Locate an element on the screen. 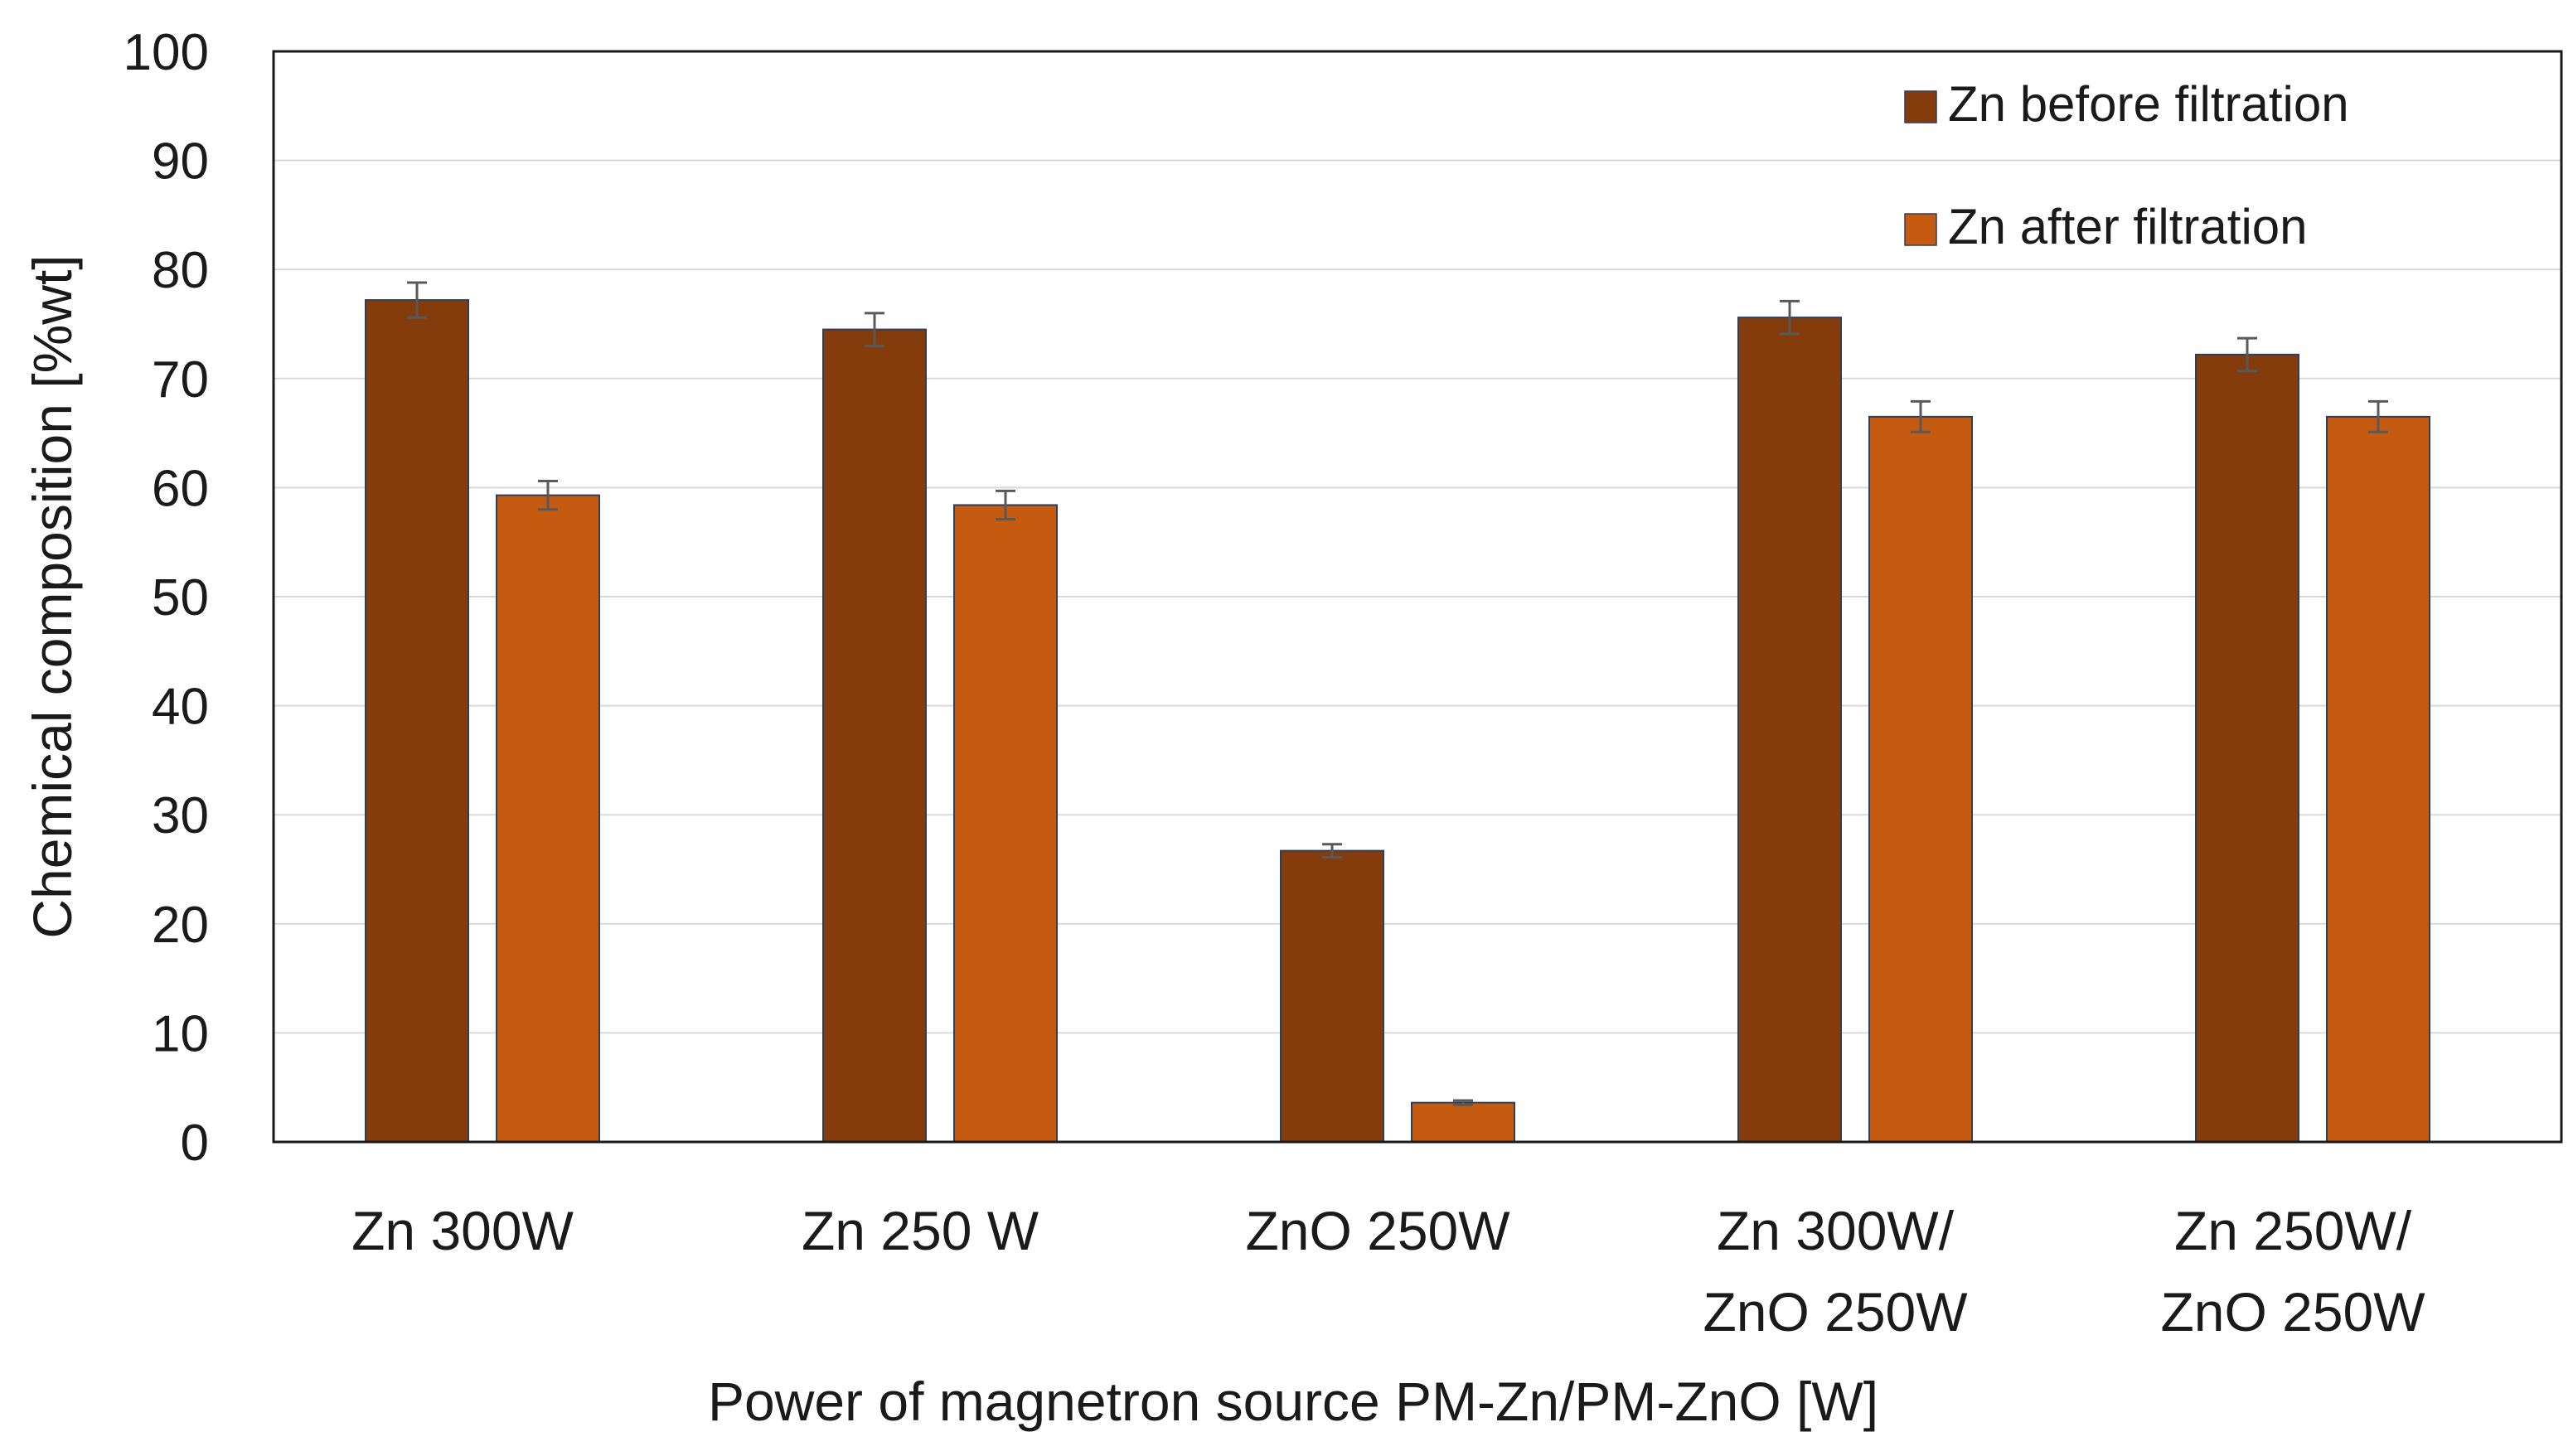  y-tick-label: 80 is located at coordinates (181, 270).